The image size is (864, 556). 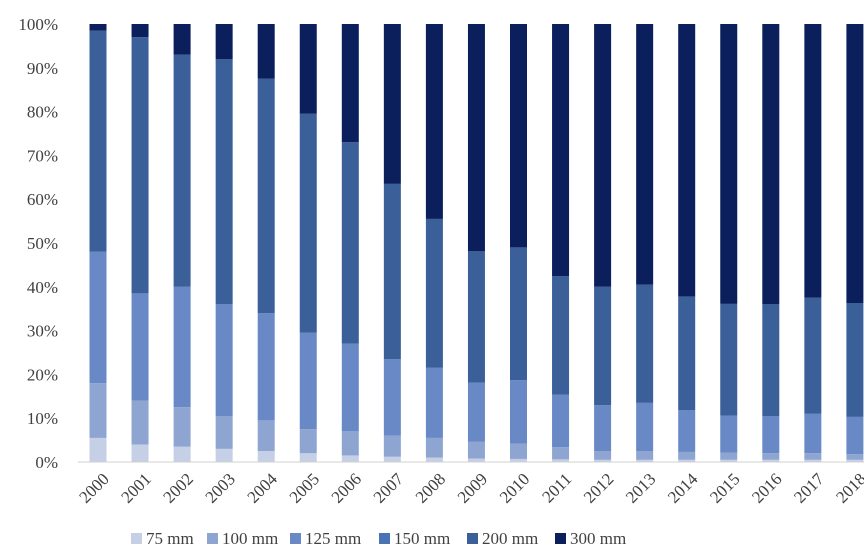 I want to click on bar-segment-2000-125mm, so click(x=98, y=317).